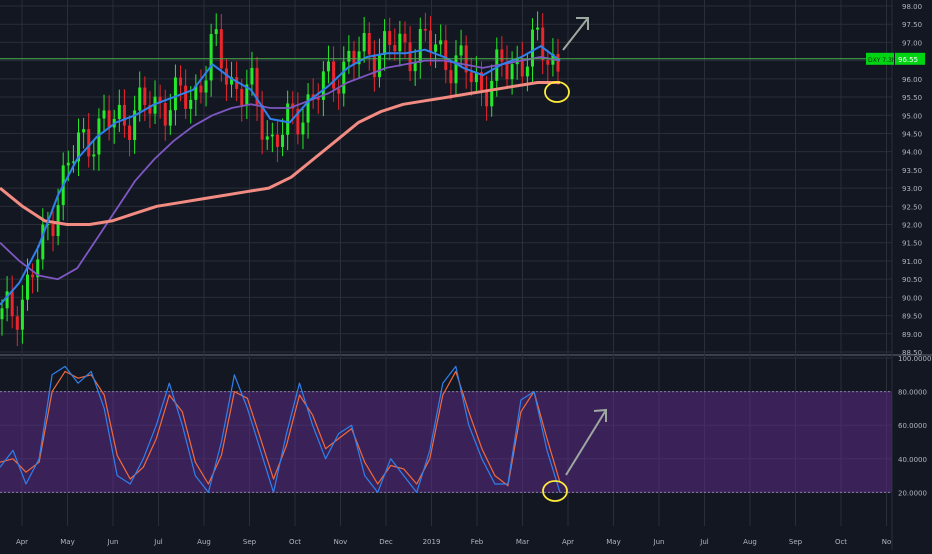 The height and width of the screenshot is (554, 932). What do you see at coordinates (914, 359) in the screenshot?
I see `stochastic-tick-label: 100.0000` at bounding box center [914, 359].